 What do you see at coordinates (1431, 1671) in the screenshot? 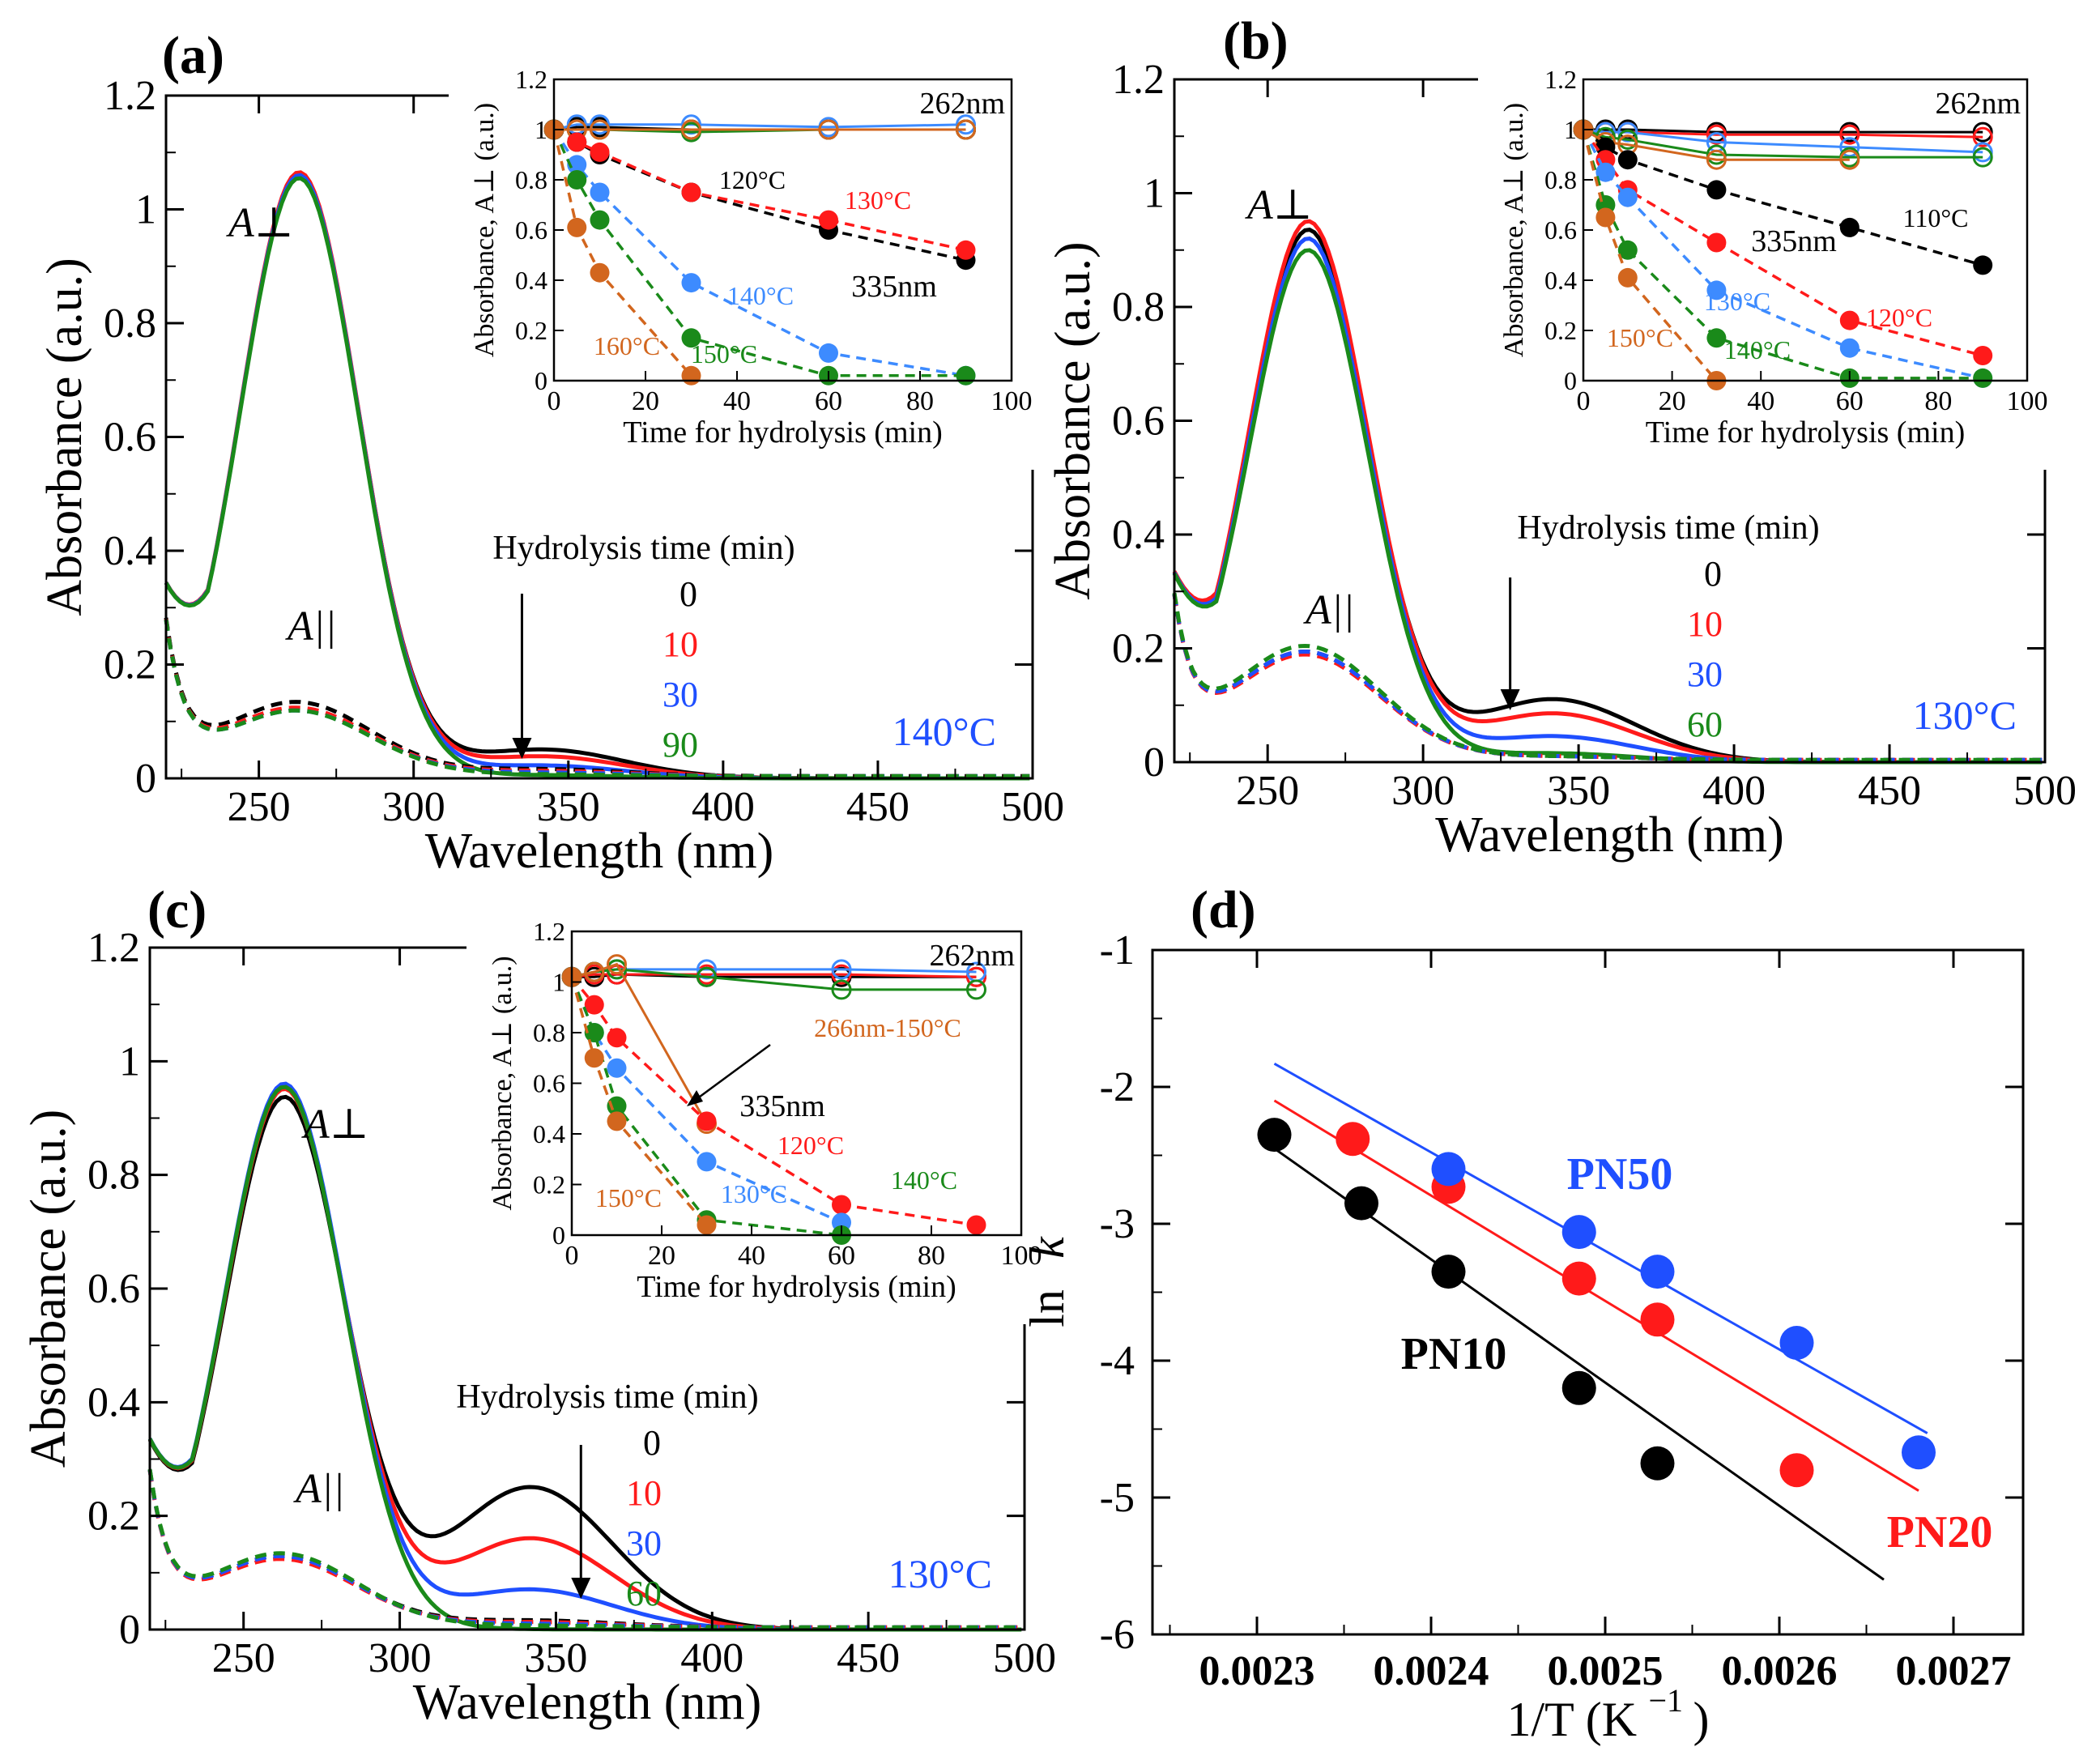
I see `x-tick-label: 0.0024` at bounding box center [1431, 1671].